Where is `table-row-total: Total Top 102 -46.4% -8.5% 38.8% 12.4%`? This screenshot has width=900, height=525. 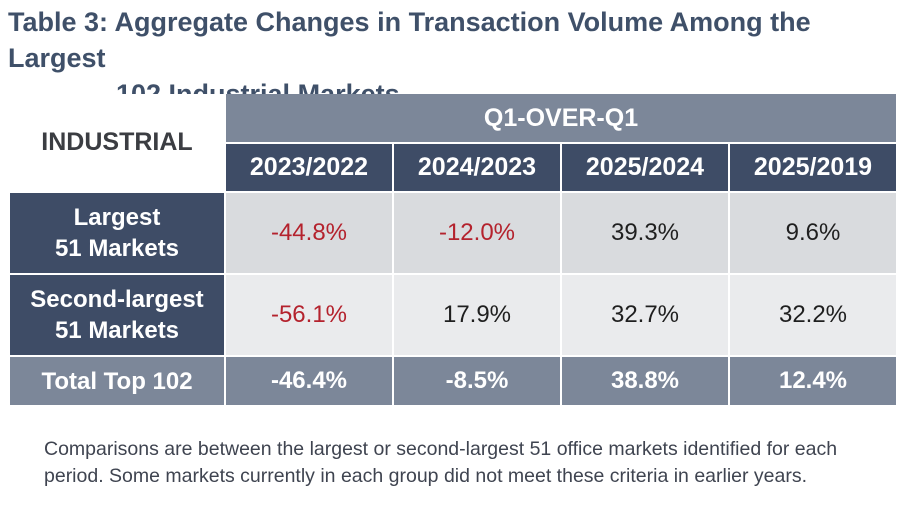 table-row-total: Total Top 102 -46.4% -8.5% 38.8% 12.4% is located at coordinates (453, 381).